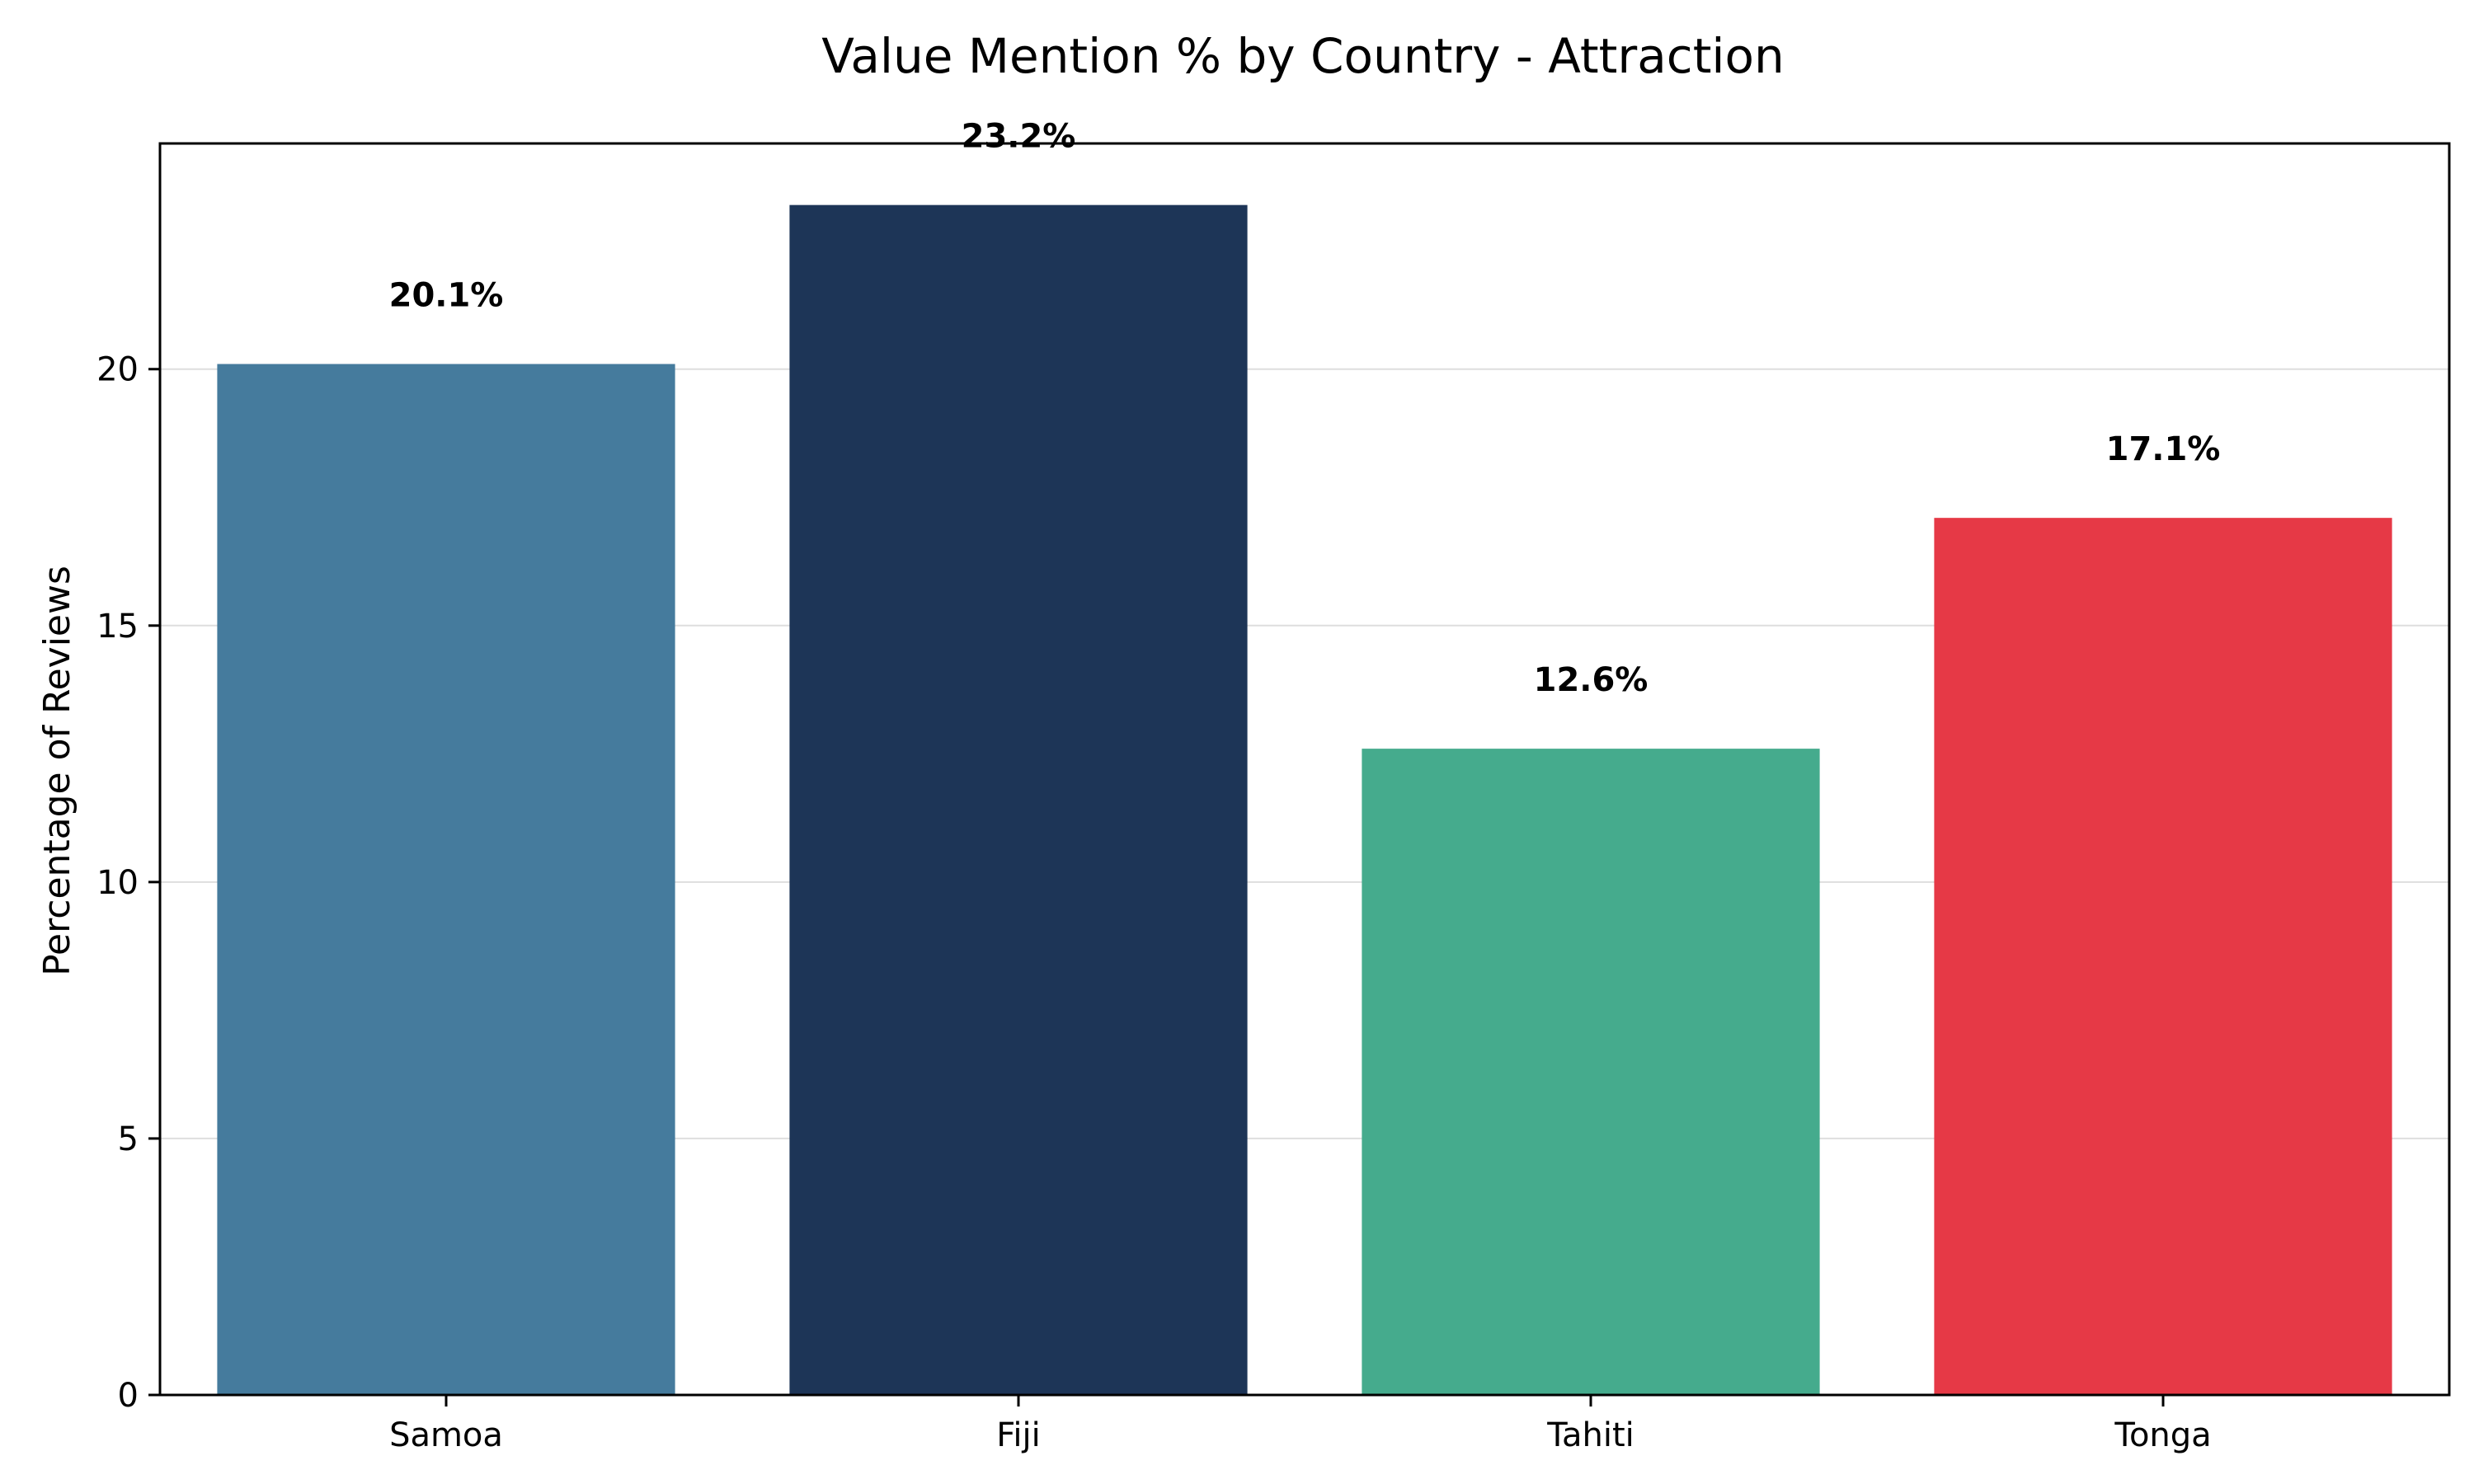  I want to click on bar-tonga, so click(2163, 956).